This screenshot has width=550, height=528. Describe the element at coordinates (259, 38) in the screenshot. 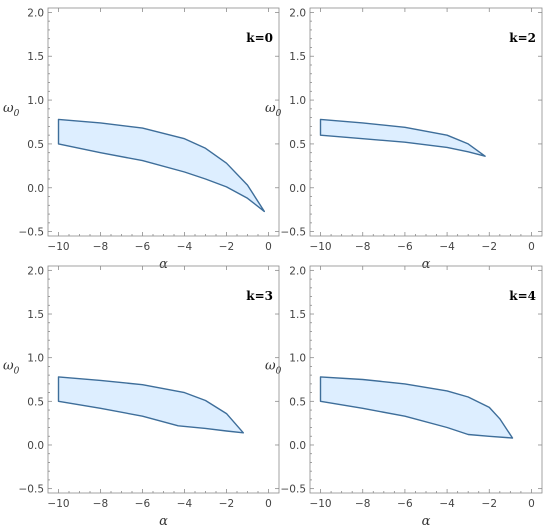

I see `panel-label: k=0` at that location.